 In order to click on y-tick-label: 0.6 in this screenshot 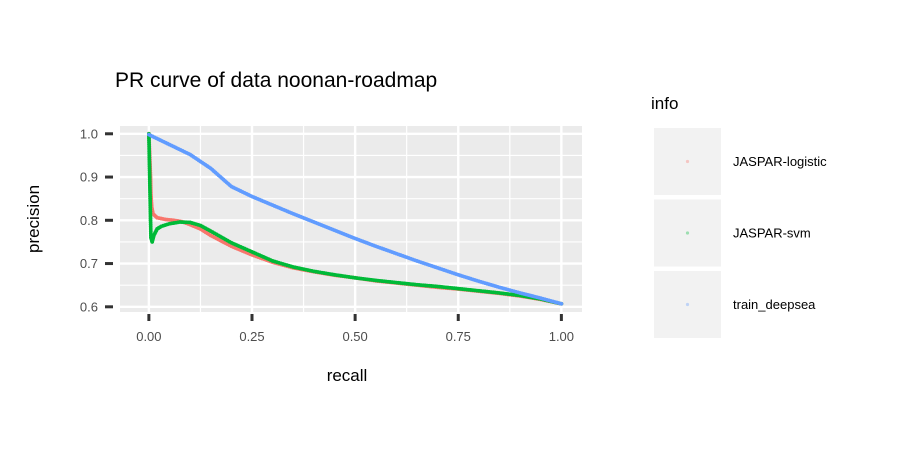, I will do `click(89, 306)`.